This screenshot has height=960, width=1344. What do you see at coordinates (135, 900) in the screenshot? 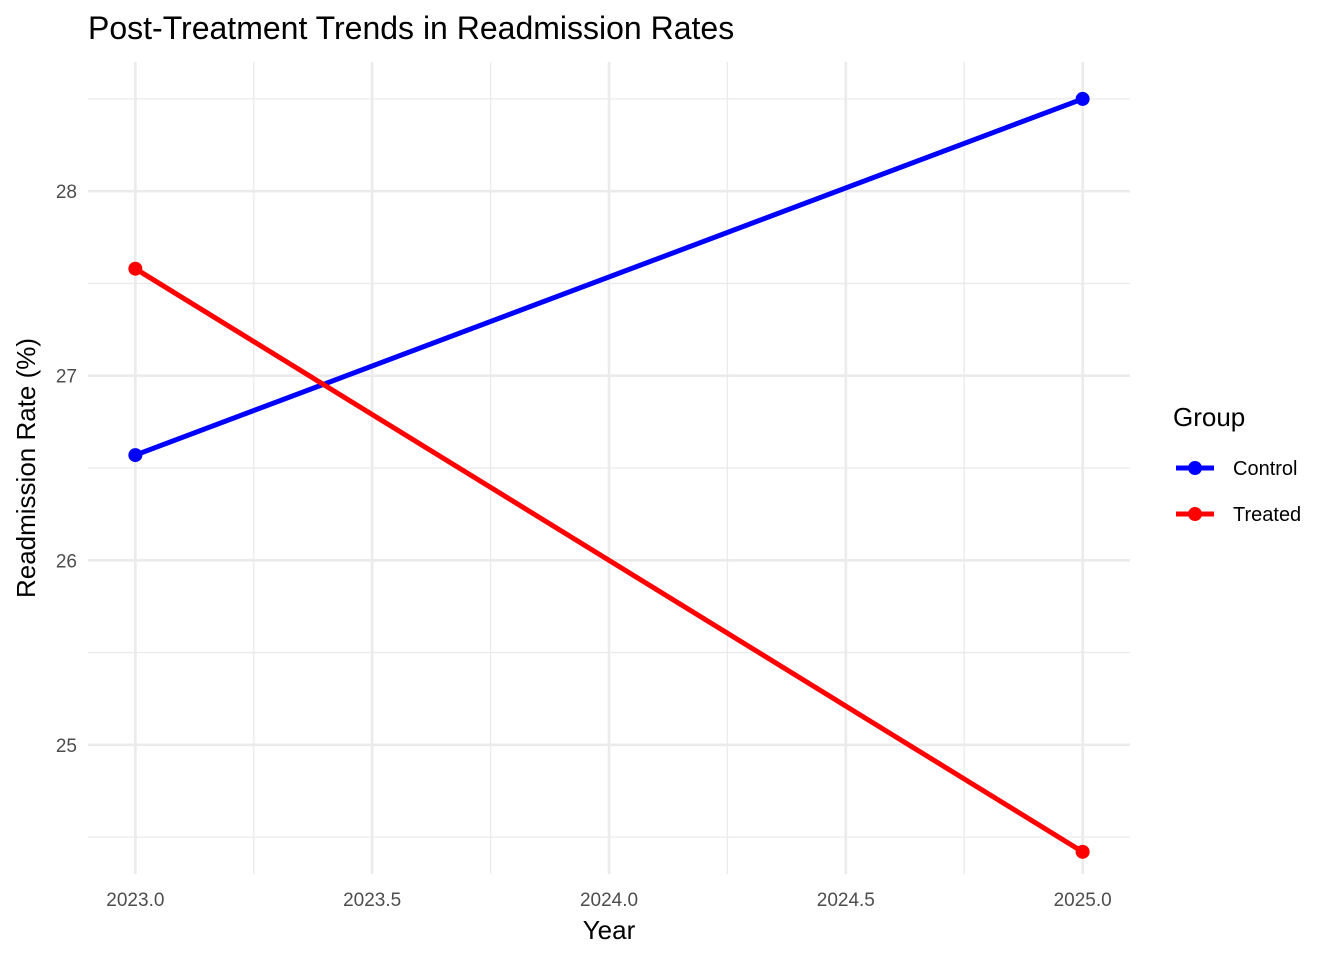
I see `x-tick-label: 2023.0` at bounding box center [135, 900].